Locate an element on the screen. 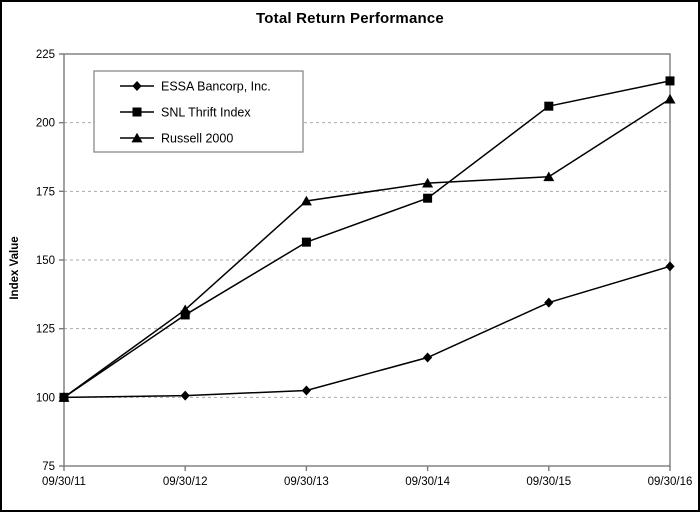 This screenshot has width=700, height=512. y-tick-label: 200 is located at coordinates (45, 124).